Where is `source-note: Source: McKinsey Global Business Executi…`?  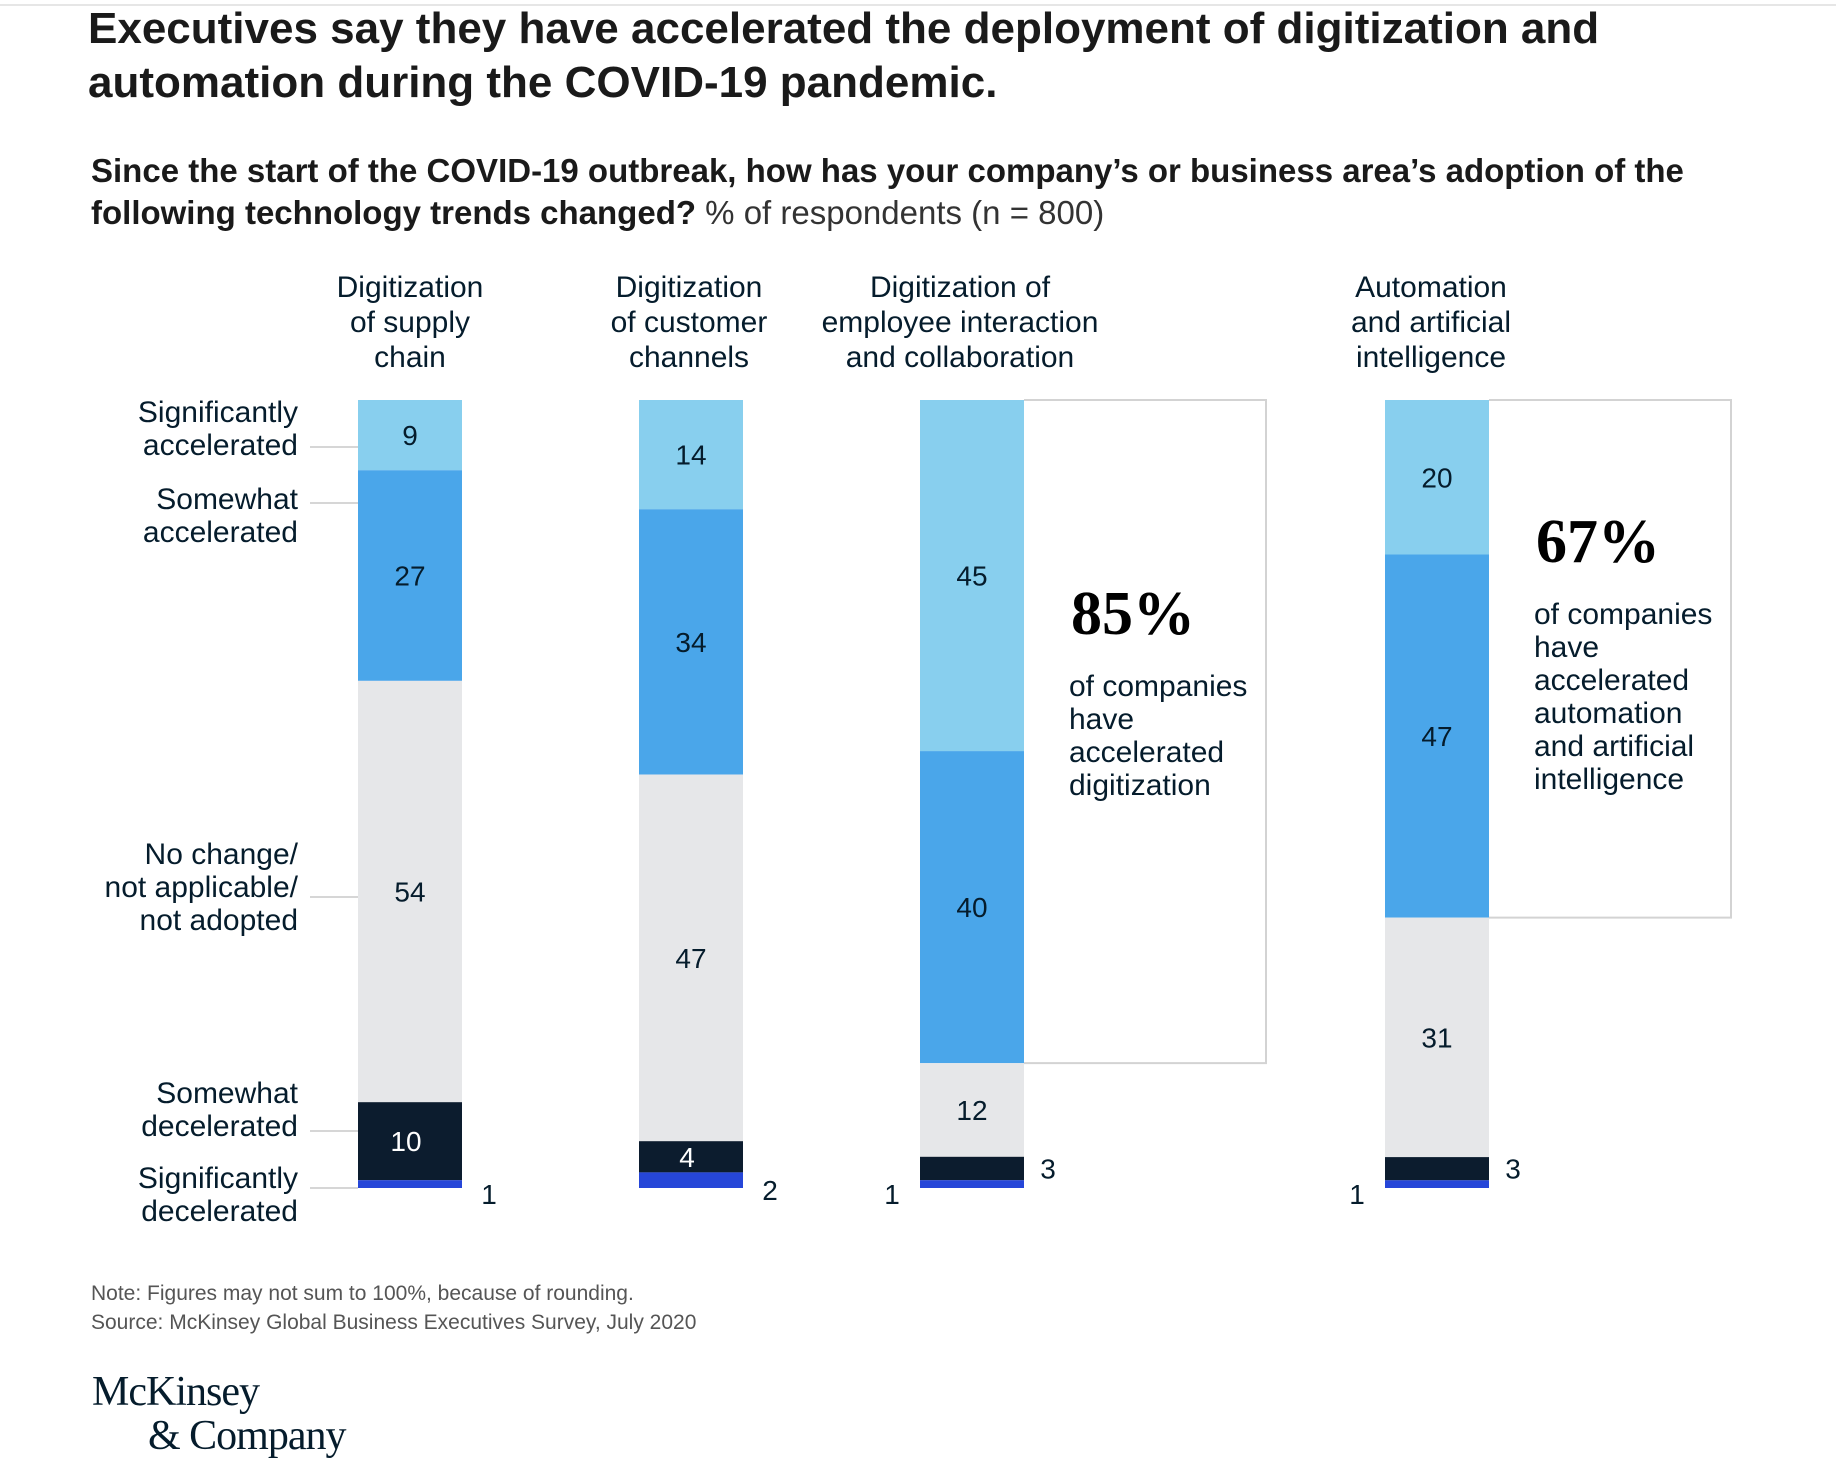 source-note: Source: McKinsey Global Business Executi… is located at coordinates (394, 1322).